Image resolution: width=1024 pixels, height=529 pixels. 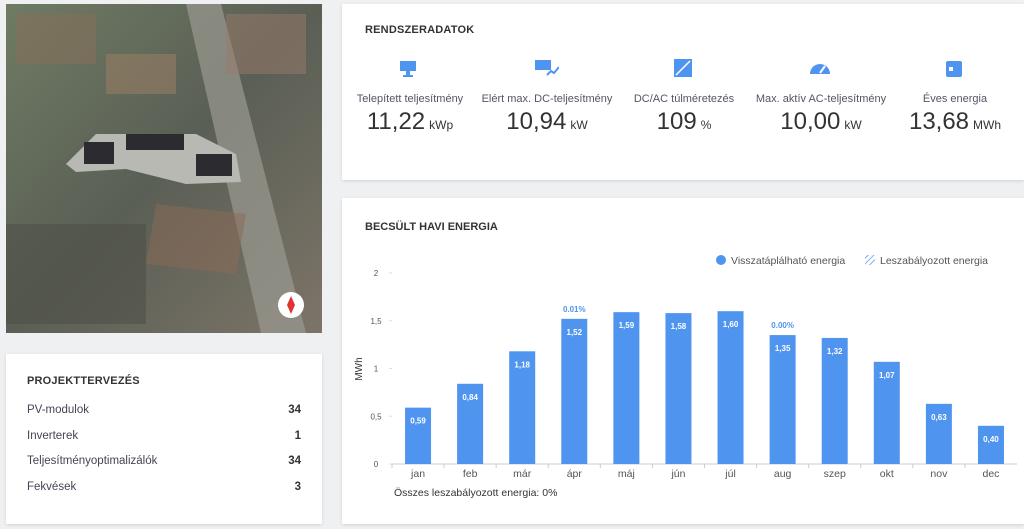 What do you see at coordinates (575, 332) in the screenshot?
I see `bar-value-label: 1,52` at bounding box center [575, 332].